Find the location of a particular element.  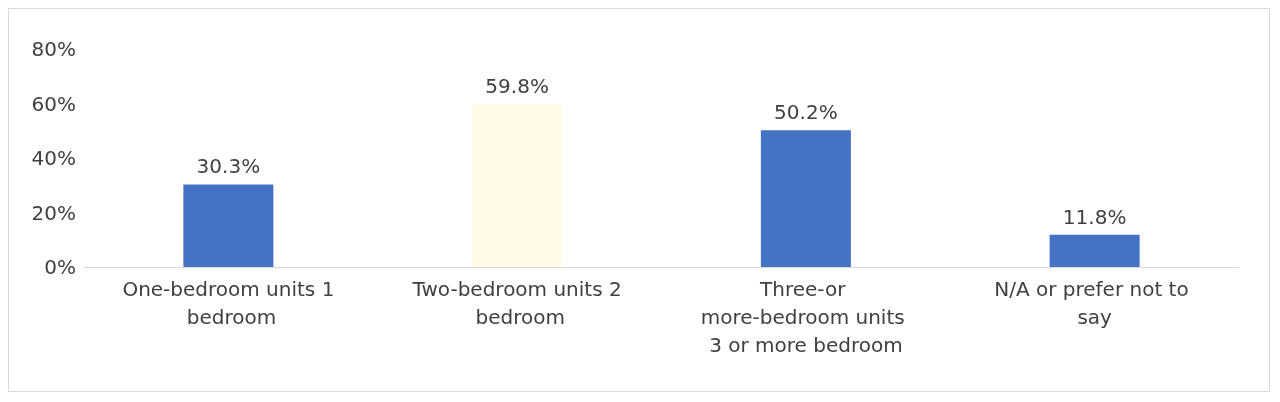

data-label: 11.8% is located at coordinates (1094, 216).